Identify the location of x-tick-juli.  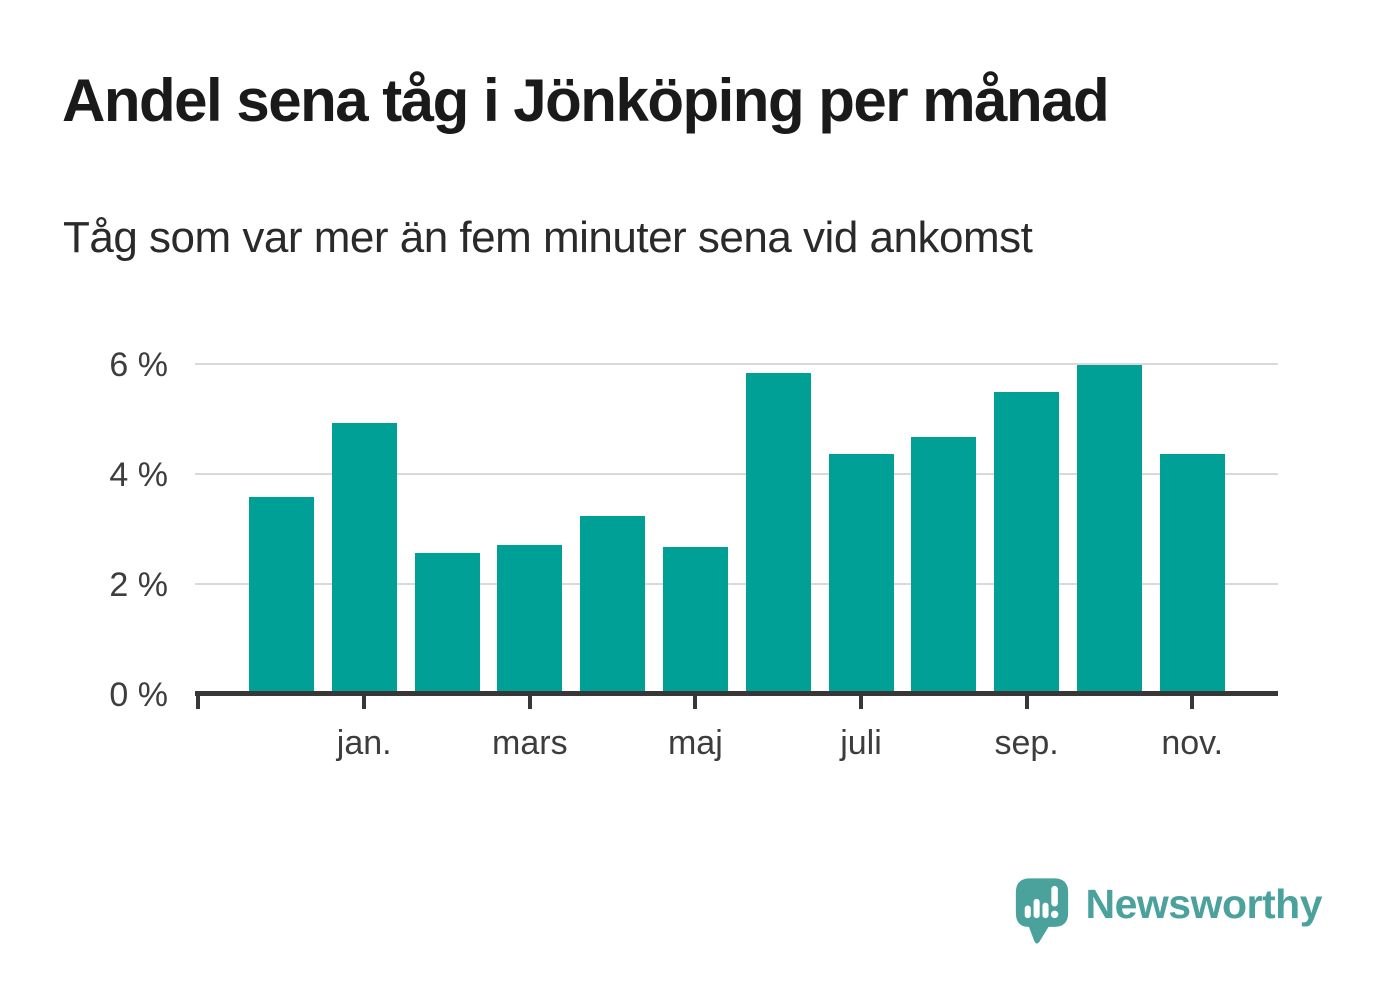
(861, 702).